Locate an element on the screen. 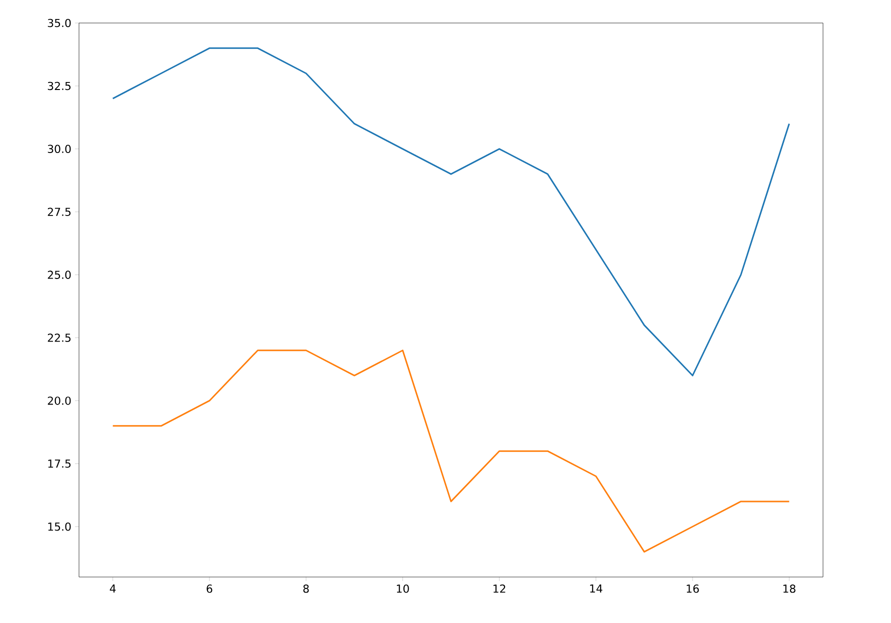  y-tick-label: 17.5 is located at coordinates (59, 464).